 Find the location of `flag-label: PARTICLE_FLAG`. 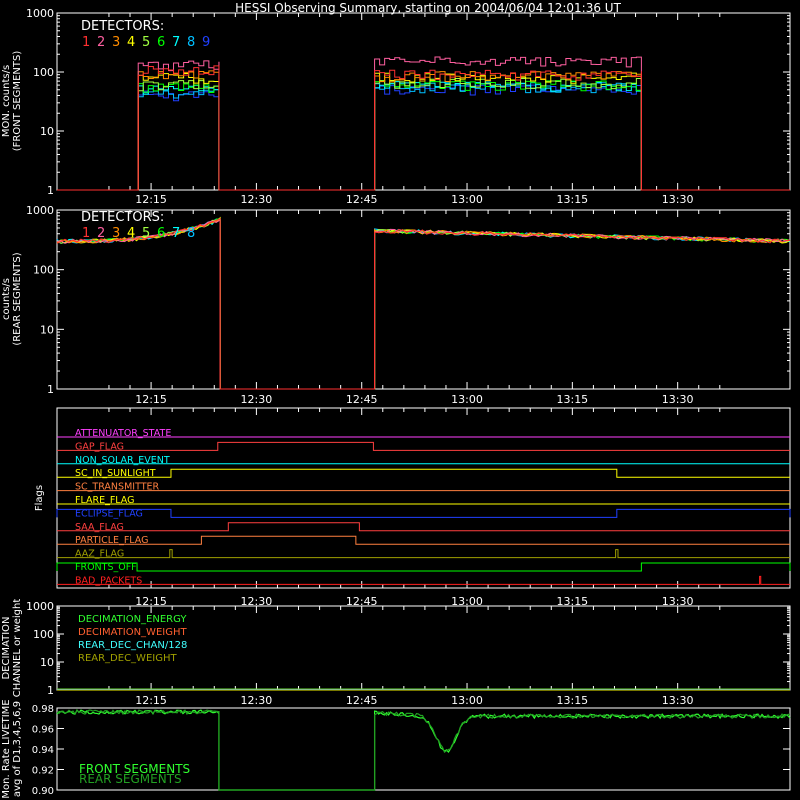

flag-label: PARTICLE_FLAG is located at coordinates (111, 540).